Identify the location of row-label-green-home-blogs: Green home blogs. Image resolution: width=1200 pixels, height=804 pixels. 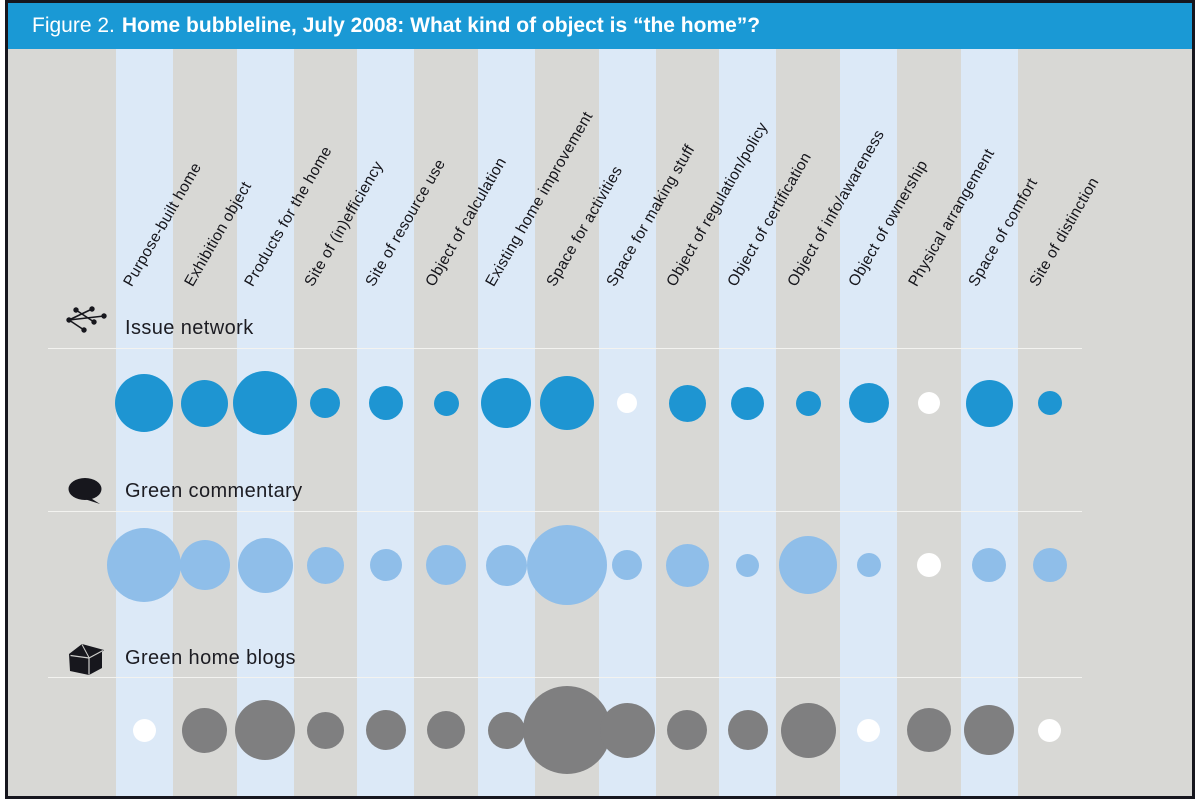
(210, 658).